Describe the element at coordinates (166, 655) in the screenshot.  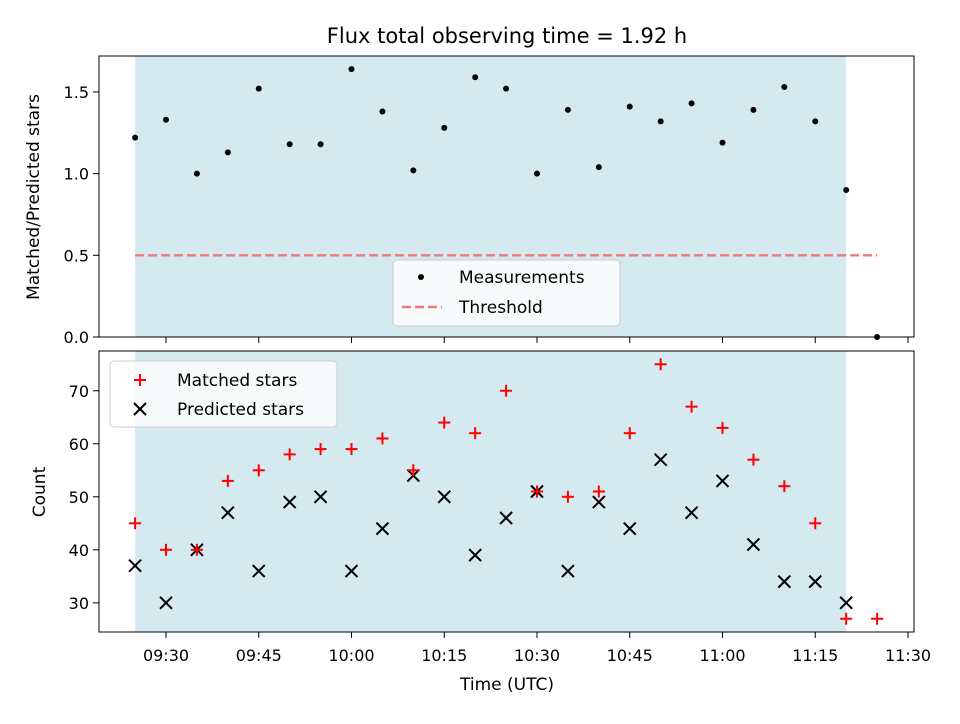
I see `x-tick-label: 09:30` at that location.